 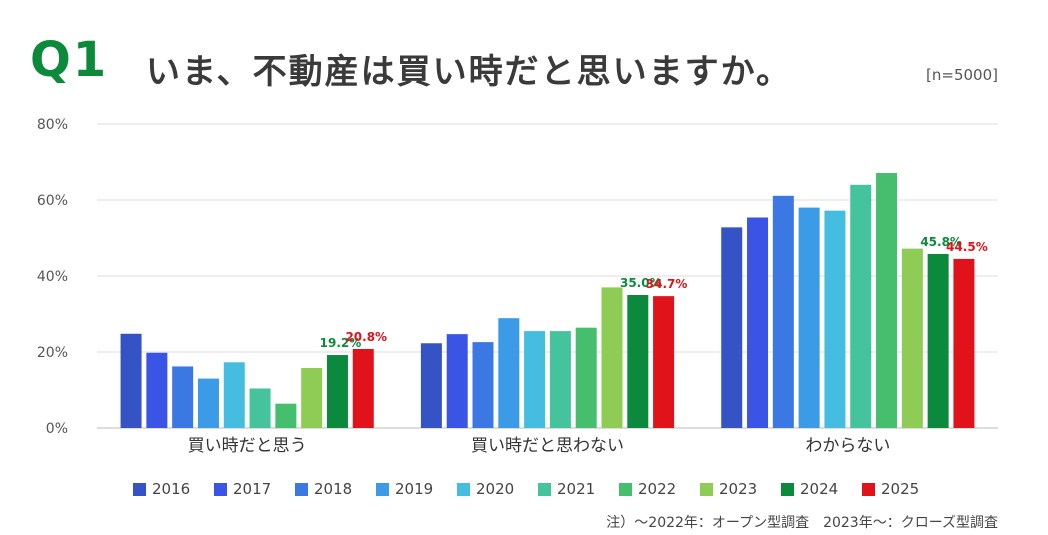 I want to click on legend-item: 2018, so click(x=335, y=489).